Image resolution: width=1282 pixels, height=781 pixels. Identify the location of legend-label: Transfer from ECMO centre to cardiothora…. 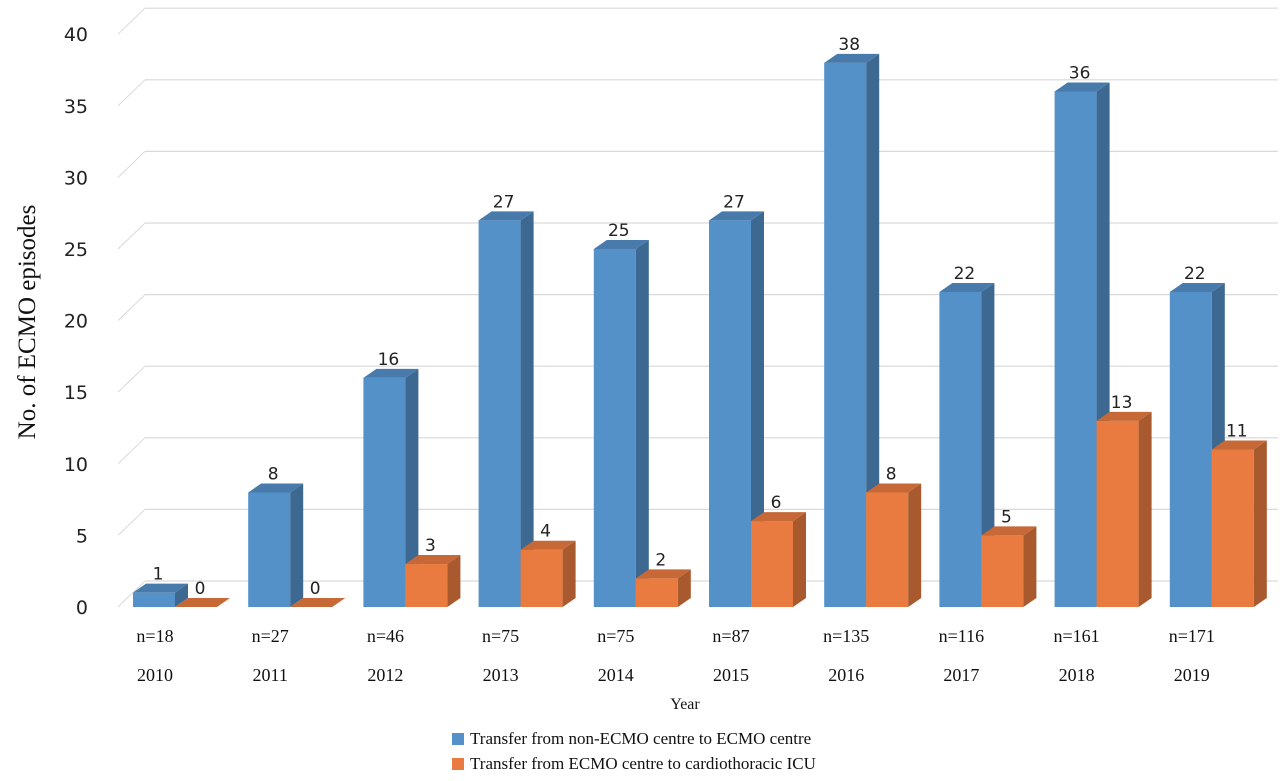
(643, 763).